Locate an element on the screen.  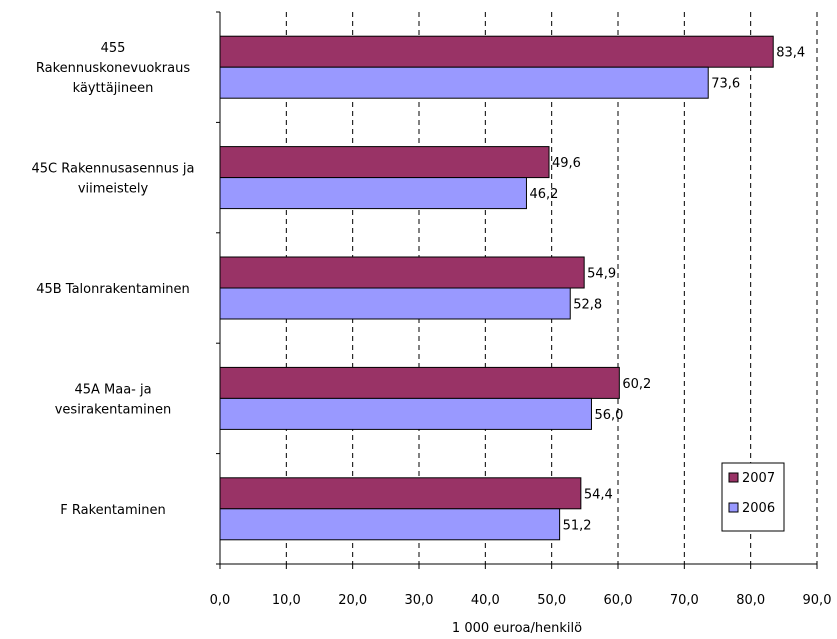
category-label-line: Rakennuskonevuokraus is located at coordinates (113, 68).